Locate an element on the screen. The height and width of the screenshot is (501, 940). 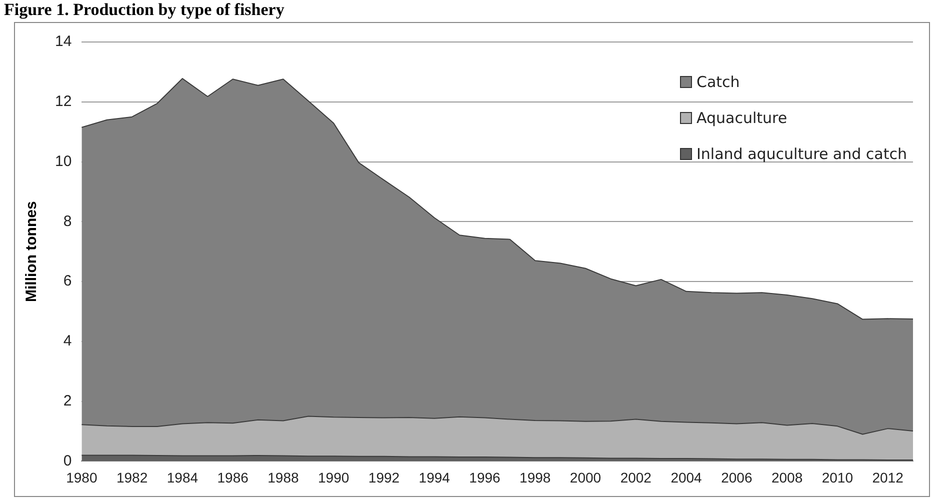
legend-label: Aquaculture is located at coordinates (742, 118).